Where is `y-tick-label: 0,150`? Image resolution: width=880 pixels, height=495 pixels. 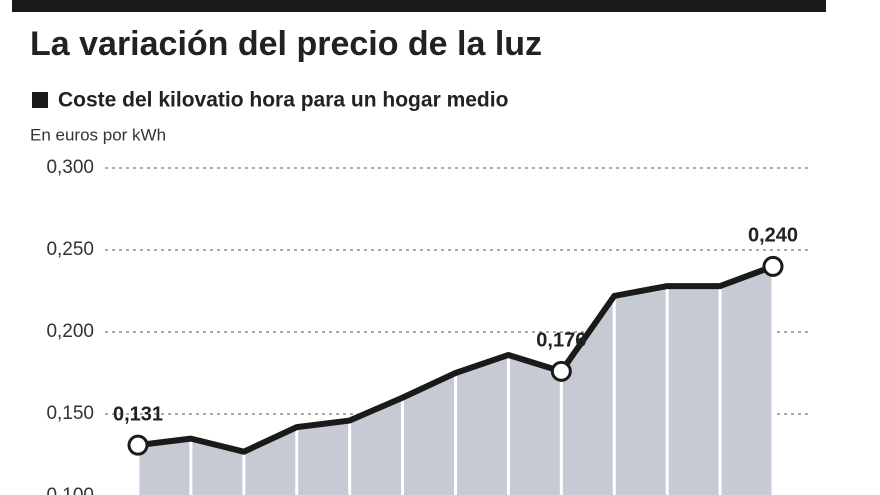 y-tick-label: 0,150 is located at coordinates (70, 413).